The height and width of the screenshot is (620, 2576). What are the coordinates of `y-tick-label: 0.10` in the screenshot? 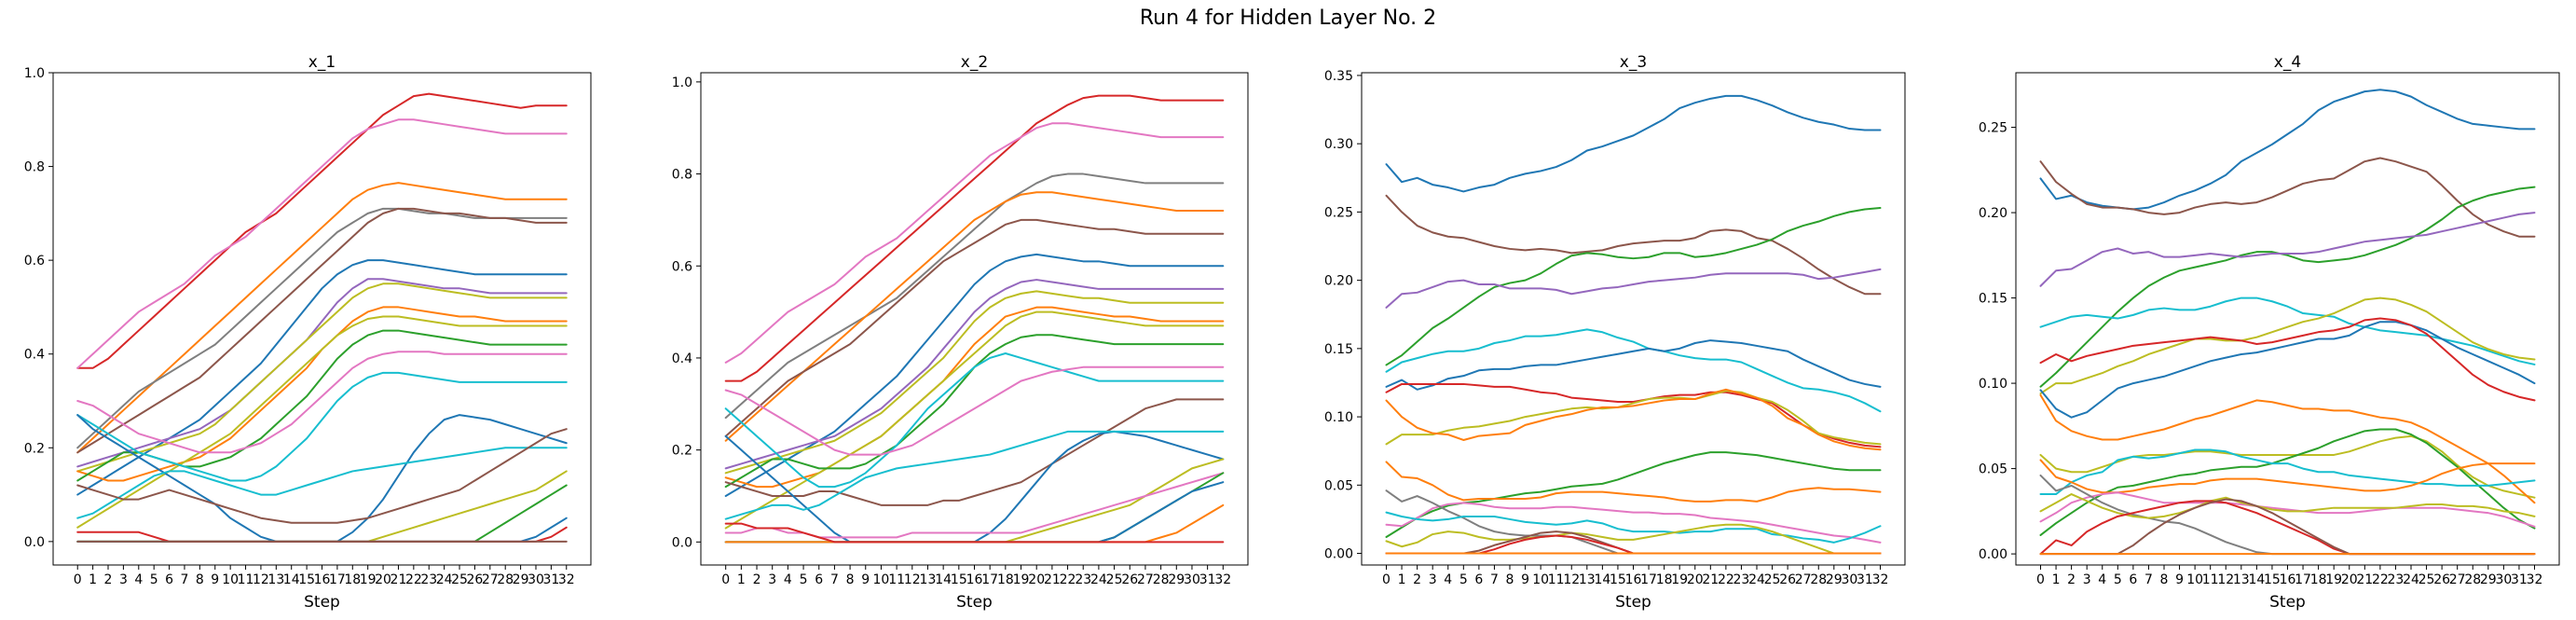 It's located at (1338, 417).